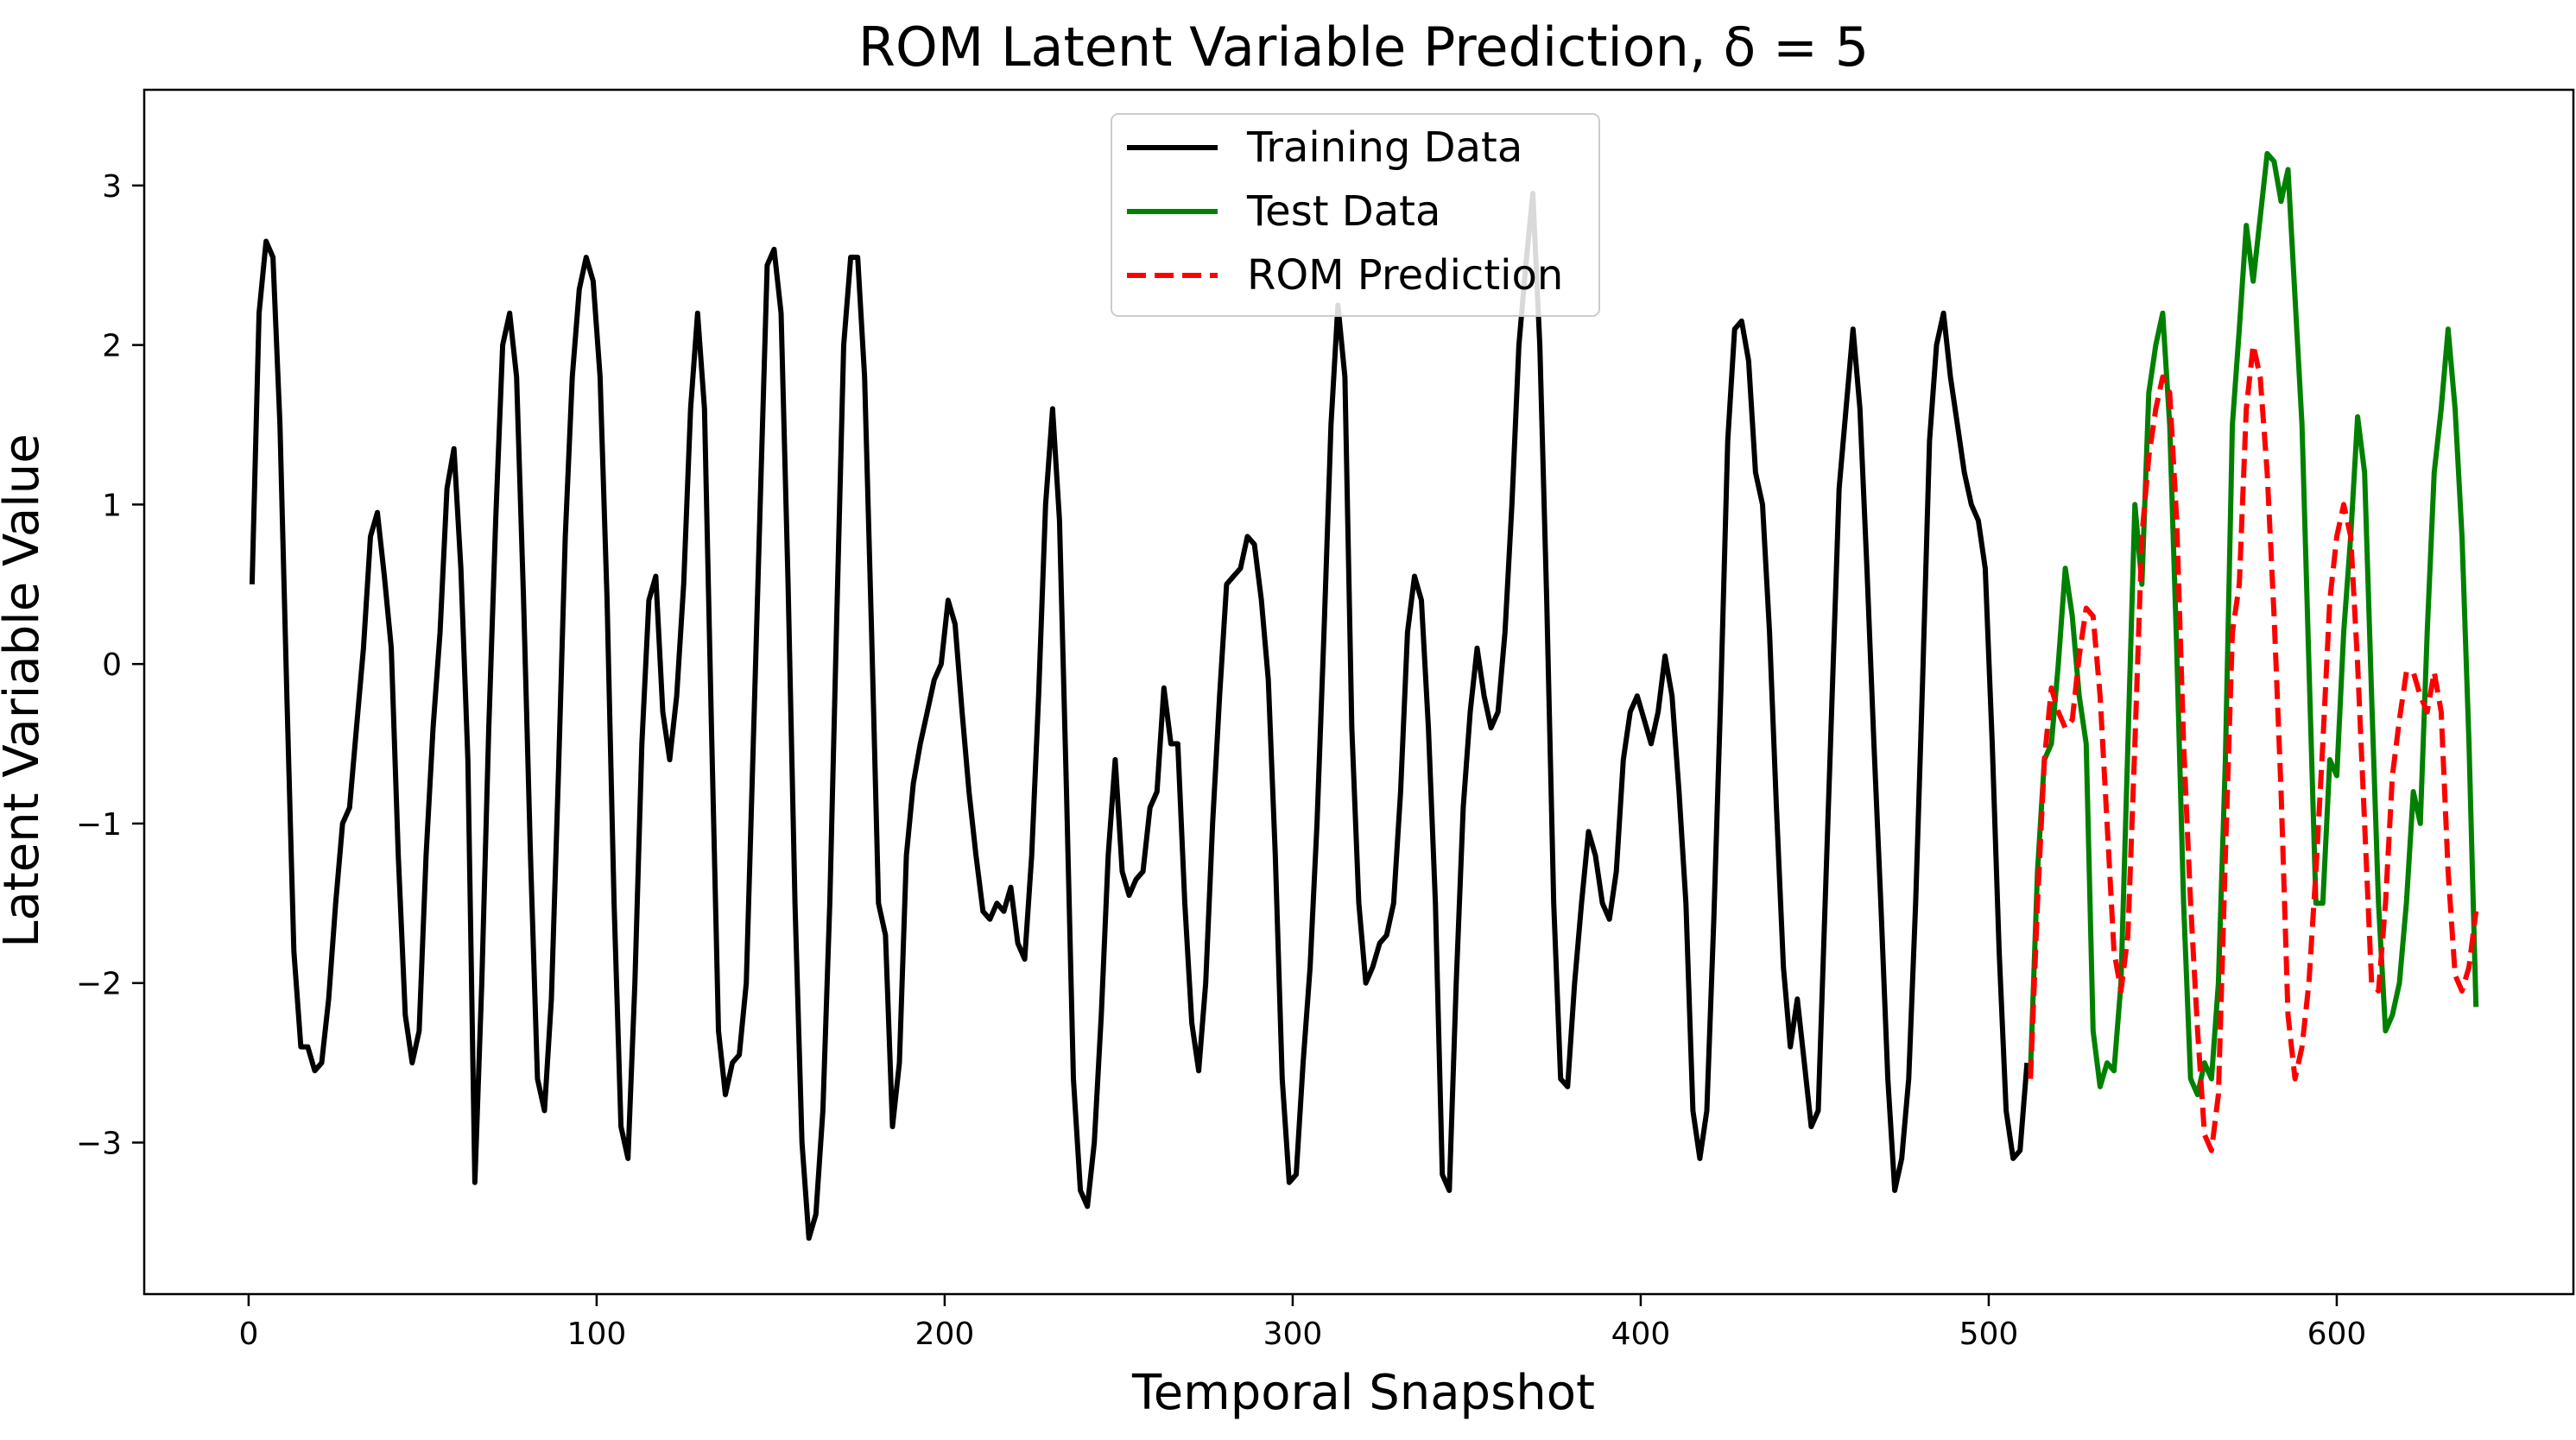 The height and width of the screenshot is (1440, 2576). Describe the element at coordinates (112, 505) in the screenshot. I see `y-tick-label: 1` at that location.